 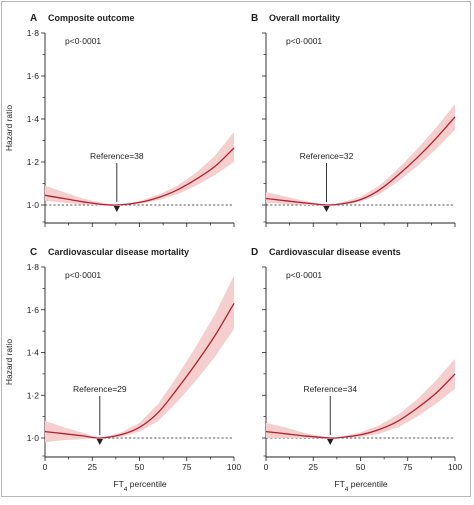 I want to click on panel-letter-d: D, so click(x=254, y=252).